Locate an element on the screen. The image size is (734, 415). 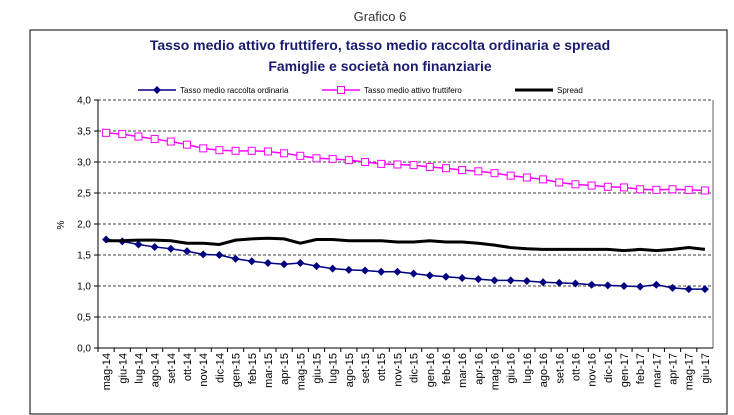
x-tick-label: giu-15 is located at coordinates (317, 368).